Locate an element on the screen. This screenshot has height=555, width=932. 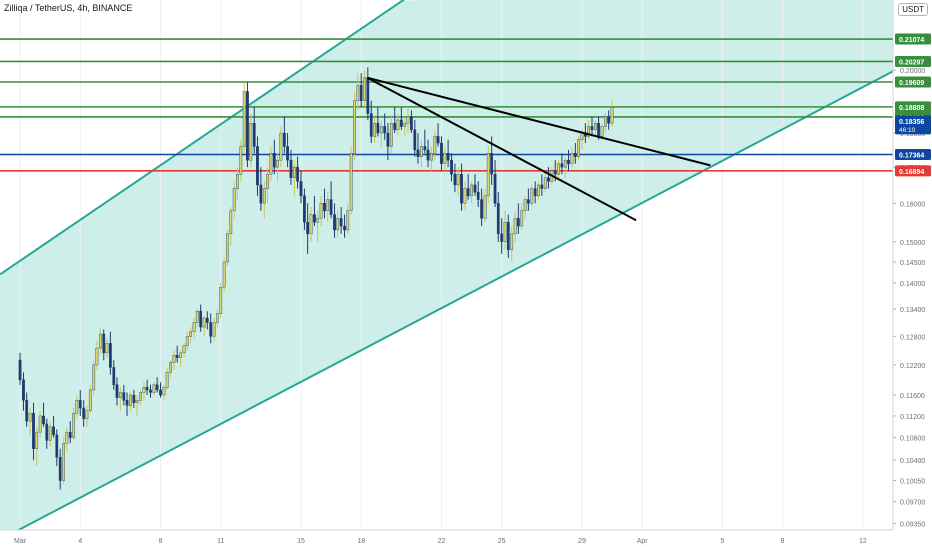
y-tick-label: 0.14000 is located at coordinates (912, 284).